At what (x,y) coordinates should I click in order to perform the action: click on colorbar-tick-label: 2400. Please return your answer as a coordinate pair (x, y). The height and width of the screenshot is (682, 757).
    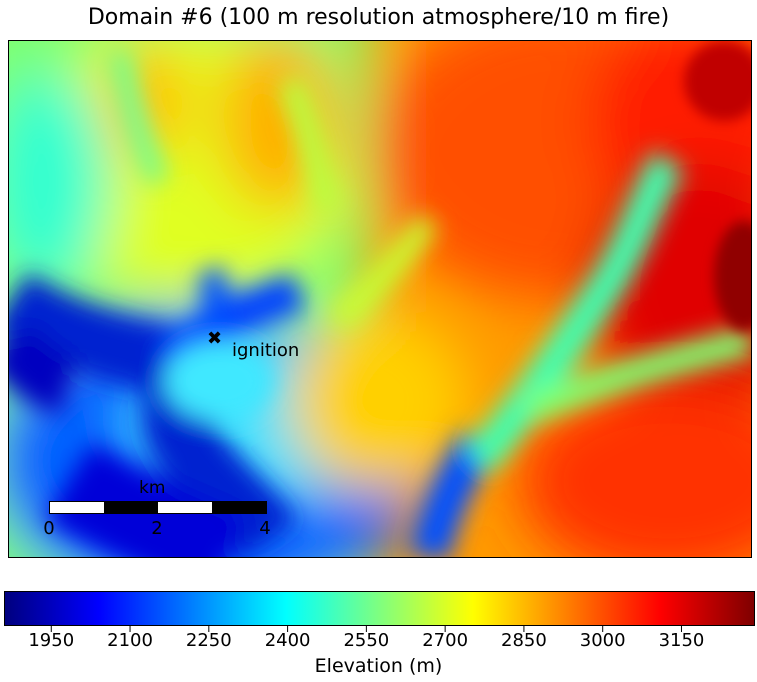
    Looking at the image, I should click on (287, 640).